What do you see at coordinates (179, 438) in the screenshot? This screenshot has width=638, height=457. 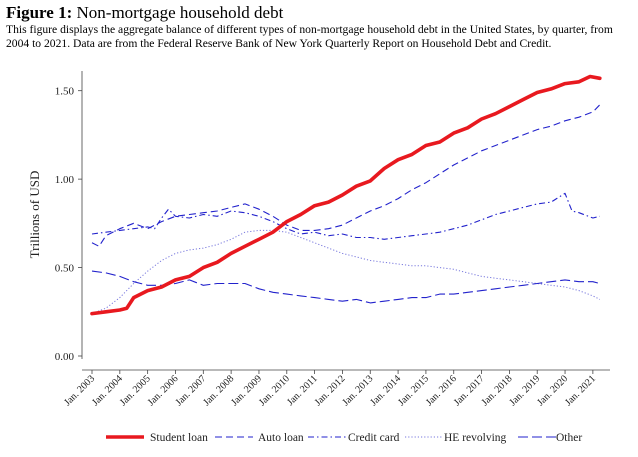 I see `legend-label: Student loan` at bounding box center [179, 438].